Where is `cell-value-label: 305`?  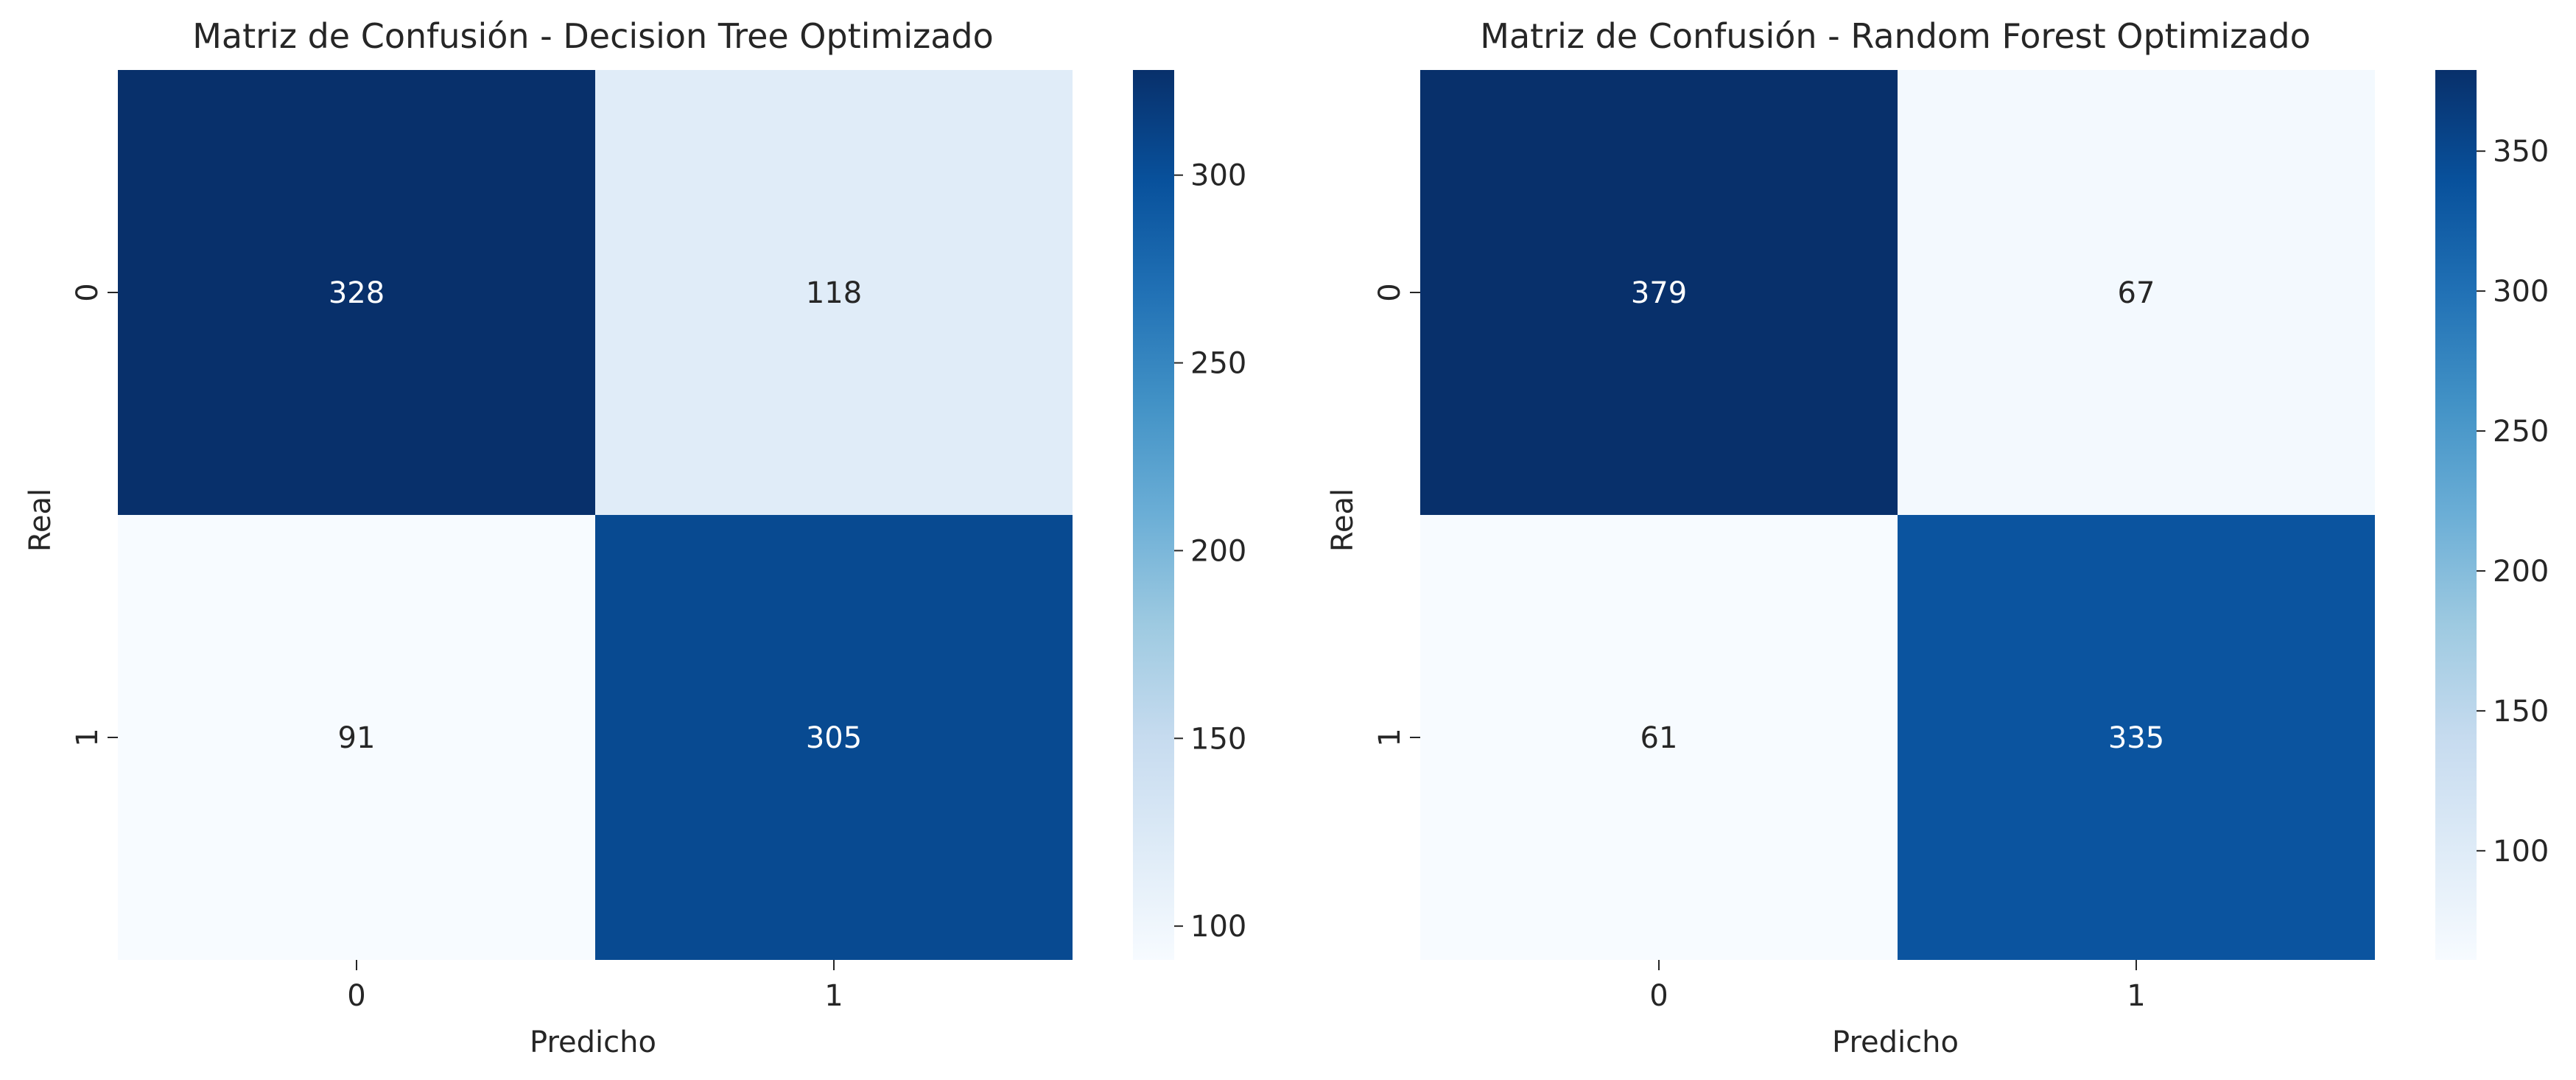 cell-value-label: 305 is located at coordinates (834, 738).